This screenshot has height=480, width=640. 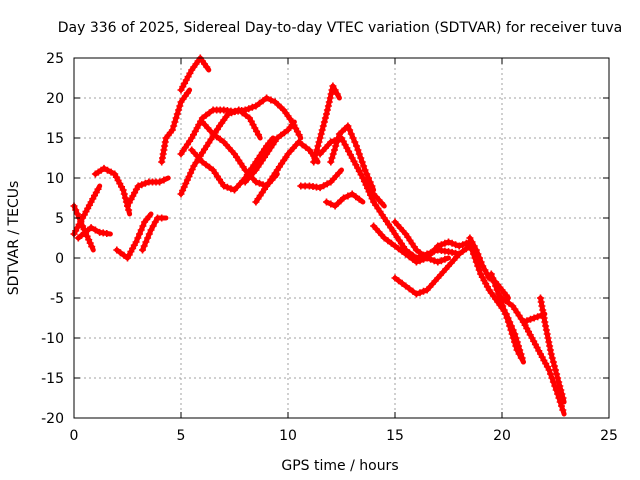 What do you see at coordinates (55, 59) in the screenshot?
I see `y-tick-label: 25` at bounding box center [55, 59].